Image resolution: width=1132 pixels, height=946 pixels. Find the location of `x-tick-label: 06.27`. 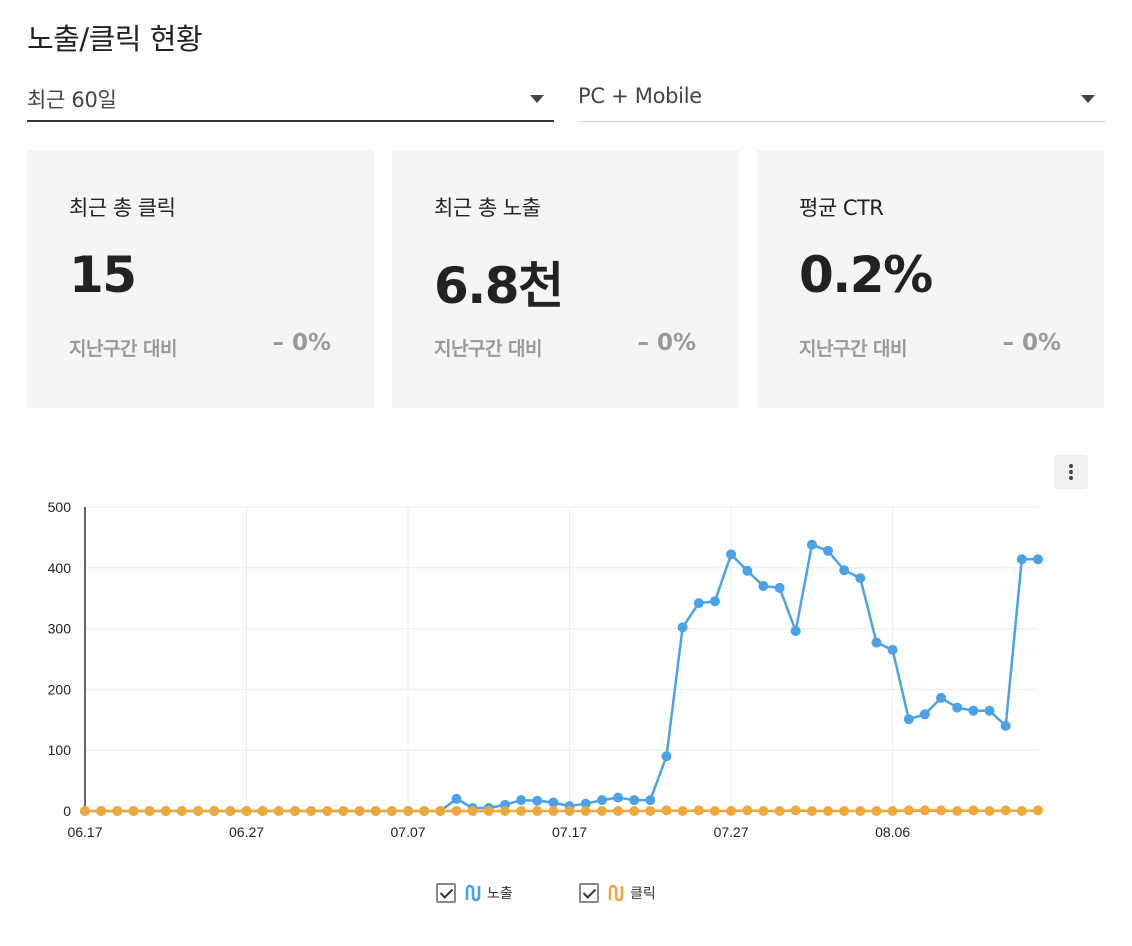

x-tick-label: 06.27 is located at coordinates (246, 832).